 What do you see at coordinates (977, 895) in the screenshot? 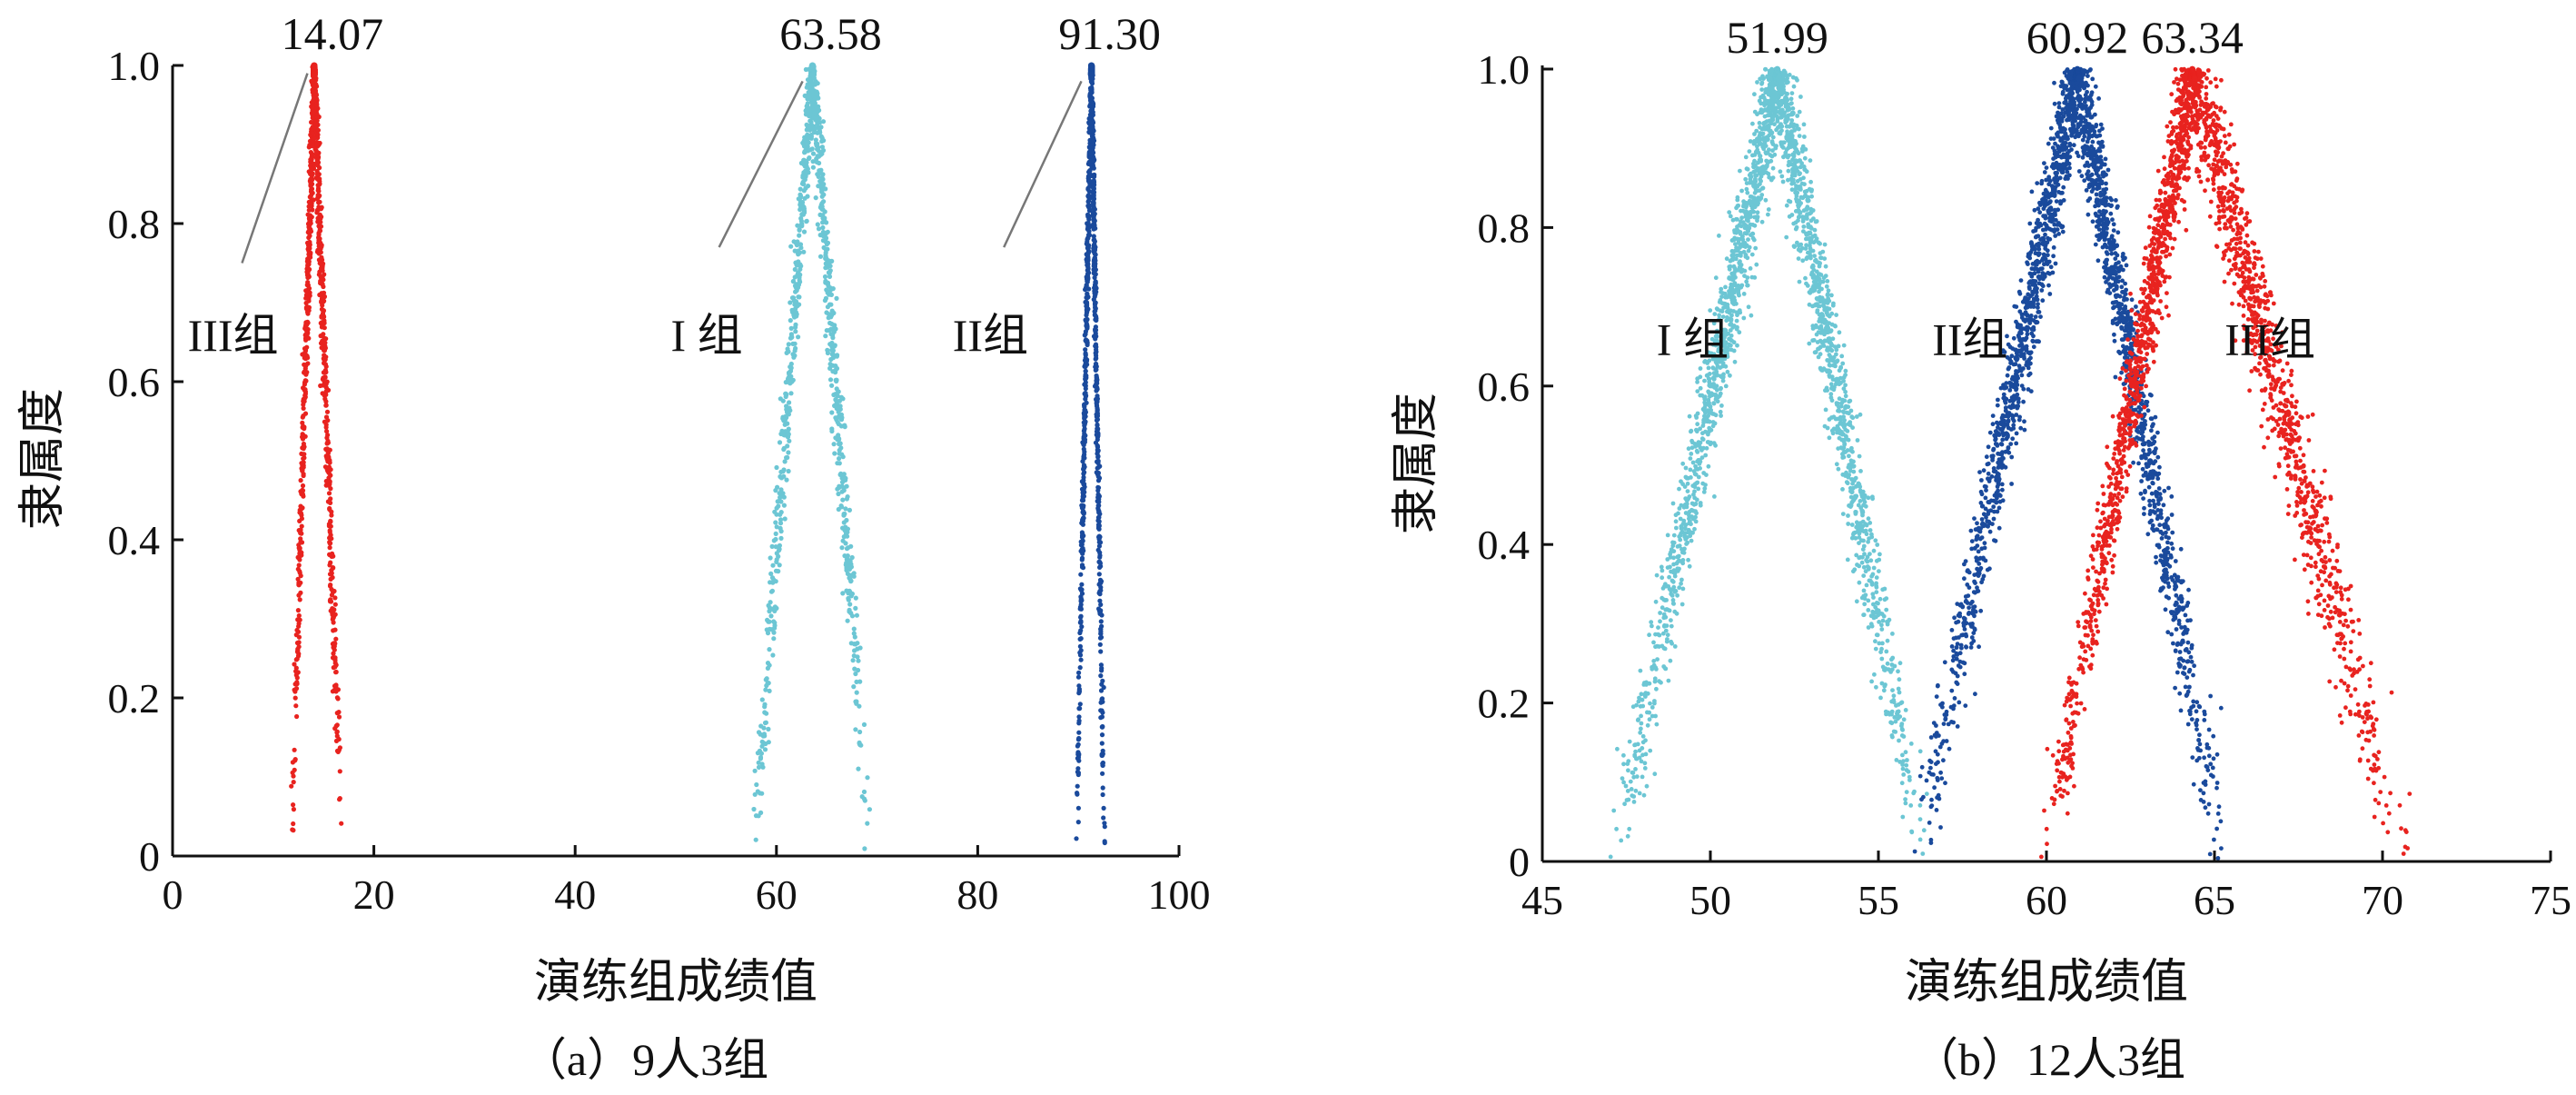
I see `x-tick-label: 80` at bounding box center [977, 895].